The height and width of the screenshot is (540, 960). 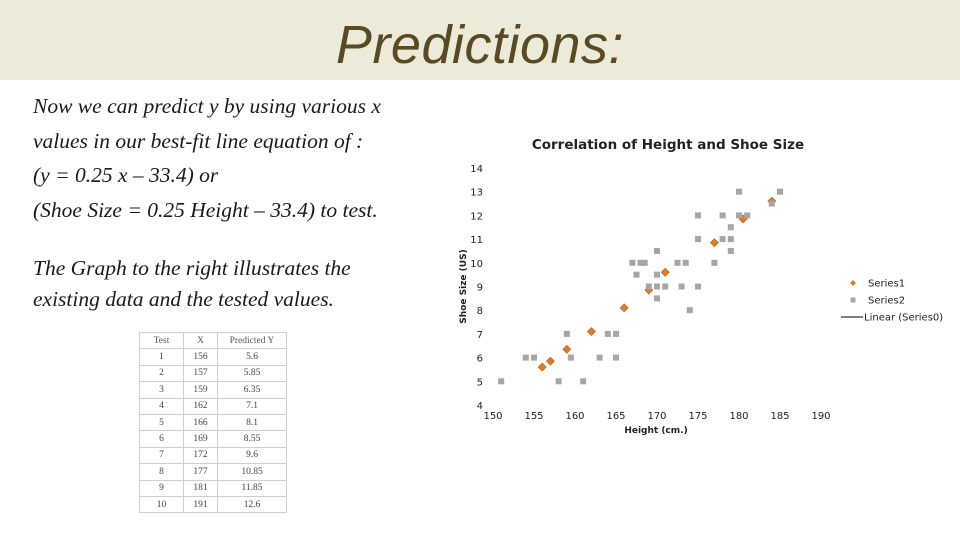 I want to click on table-header-row: Test X Predicted Y, so click(x=213, y=340).